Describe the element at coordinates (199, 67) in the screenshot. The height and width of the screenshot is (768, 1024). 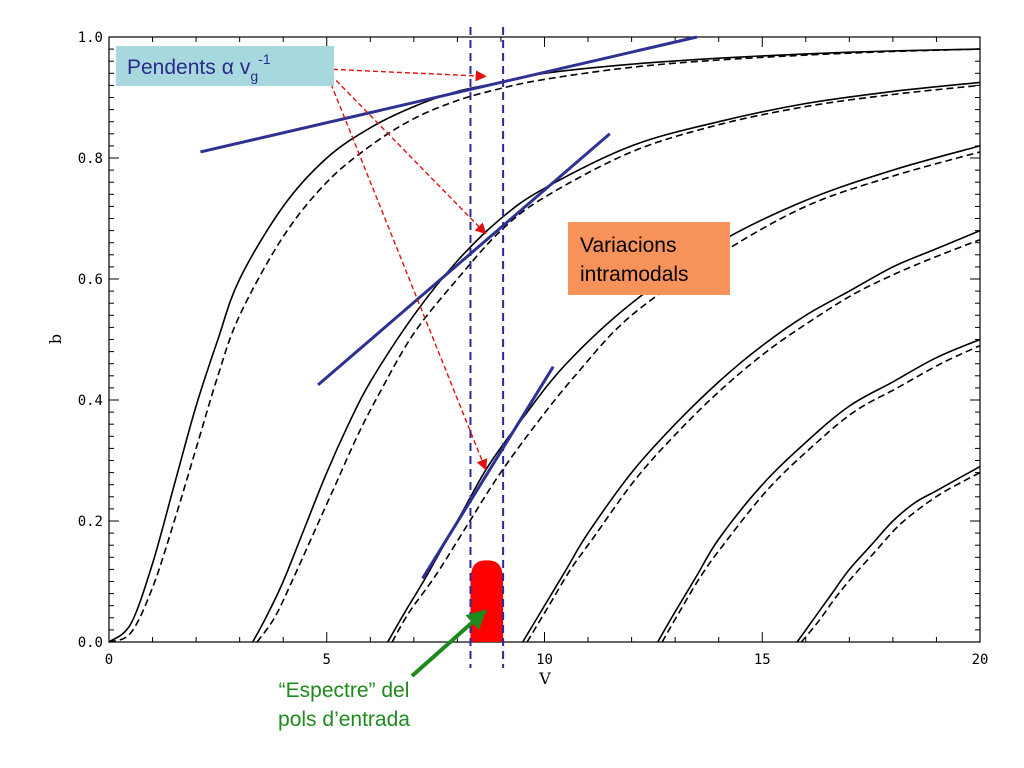
I see `slopes-label: Pendents α vg-1` at that location.